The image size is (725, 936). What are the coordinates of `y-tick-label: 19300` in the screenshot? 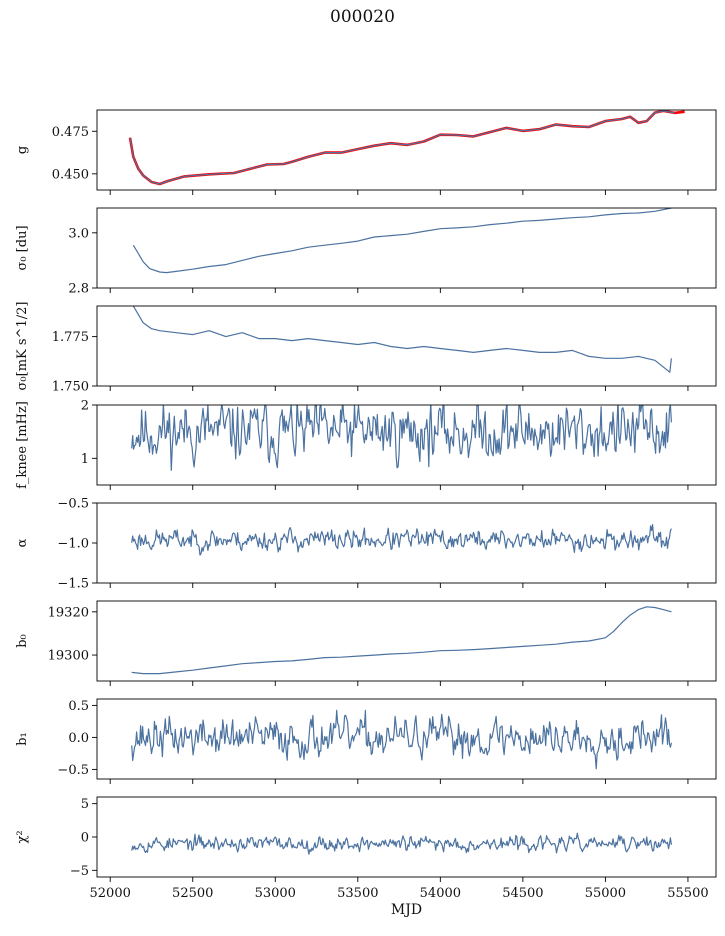 It's located at (68, 656).